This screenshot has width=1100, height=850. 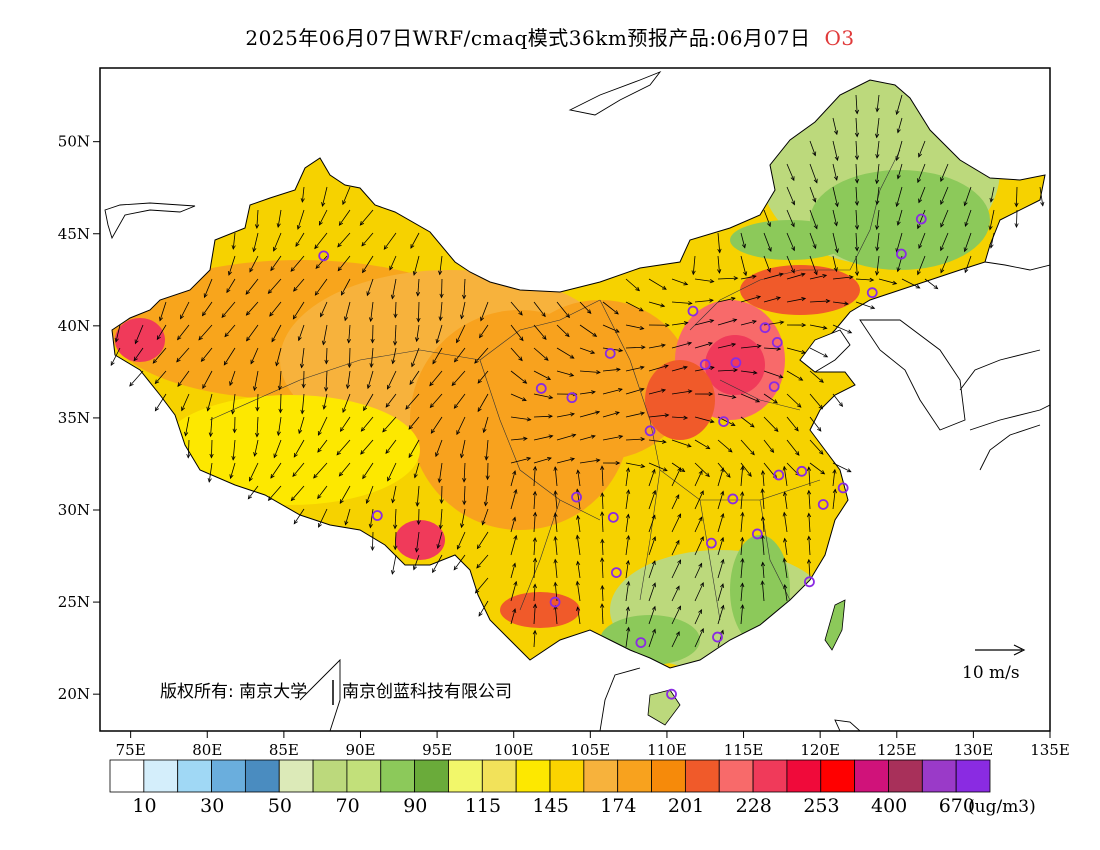 What do you see at coordinates (889, 806) in the screenshot?
I see `legend-label: 400` at bounding box center [889, 806].